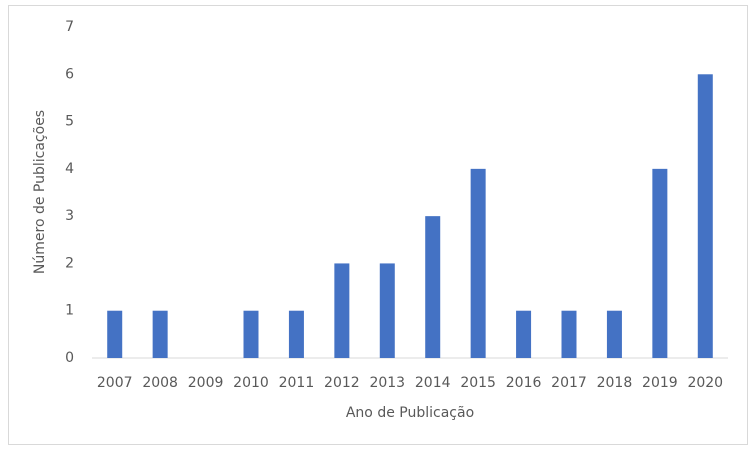 Image resolution: width=756 pixels, height=455 pixels. What do you see at coordinates (524, 383) in the screenshot?
I see `x-tick-label: 2016` at bounding box center [524, 383].